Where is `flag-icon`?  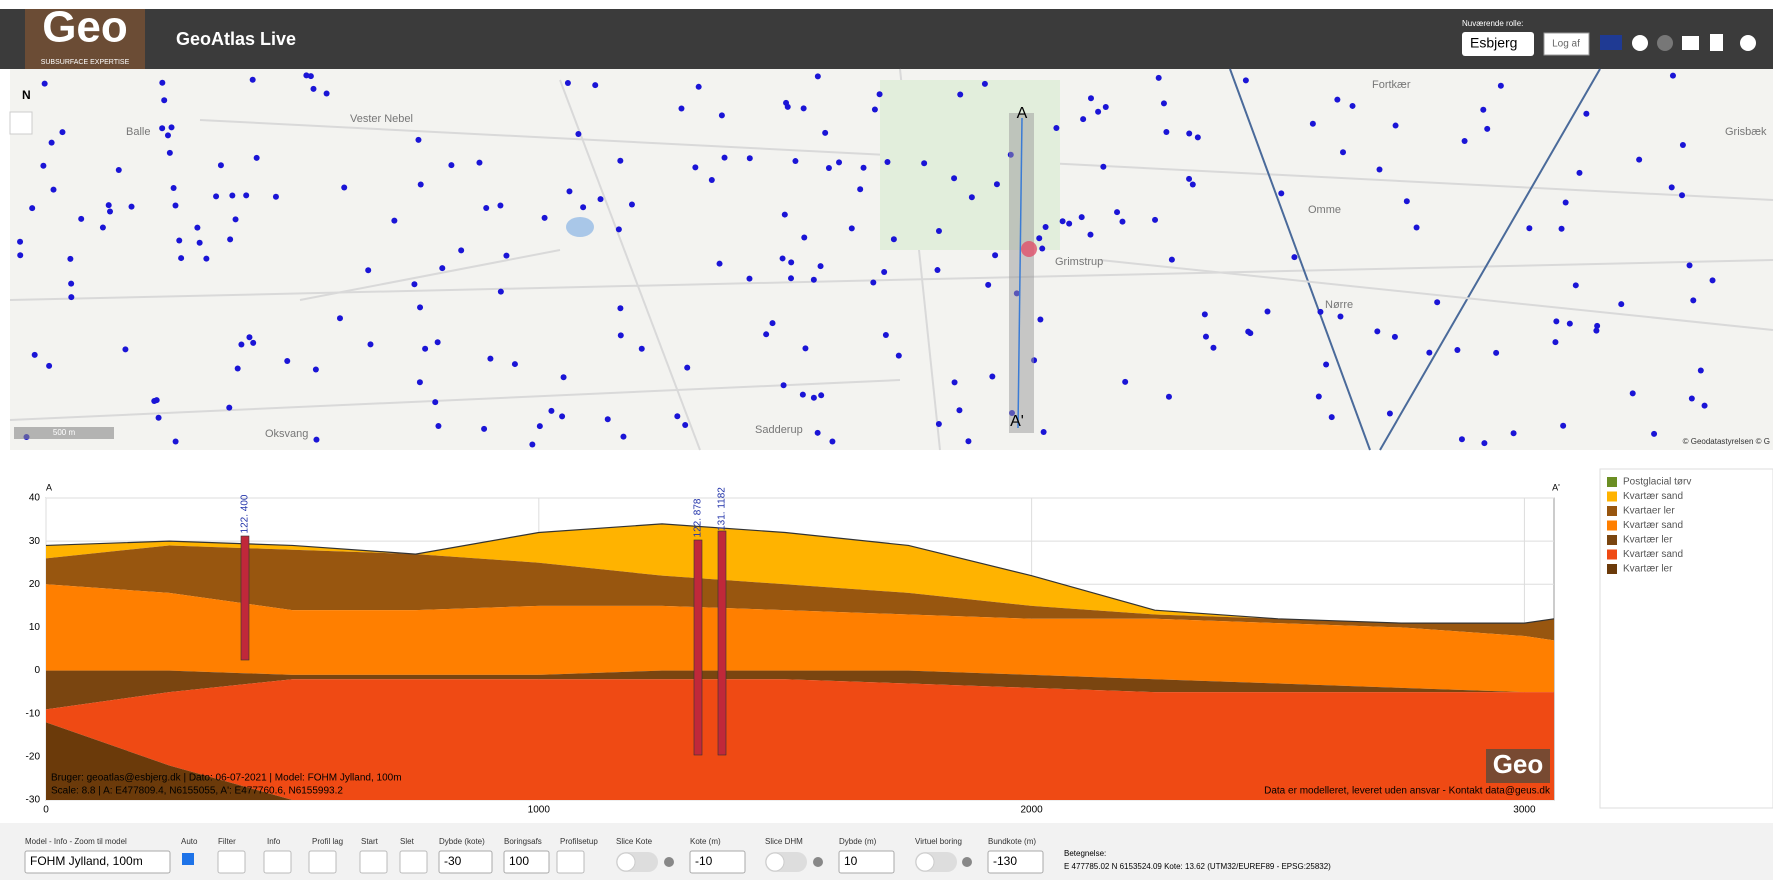
flag-icon is located at coordinates (1611, 42).